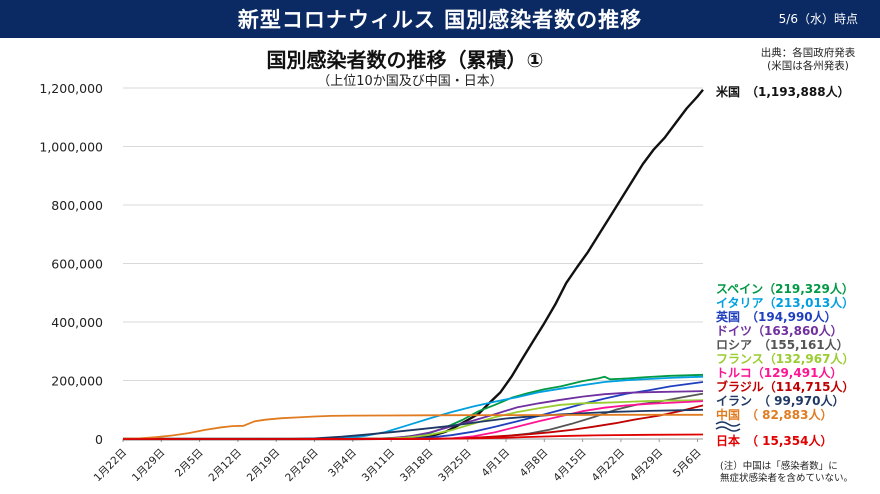 This screenshot has height=494, width=880. What do you see at coordinates (780, 400) in the screenshot?
I see `series-label: イラン （ 99,970人）` at bounding box center [780, 400].